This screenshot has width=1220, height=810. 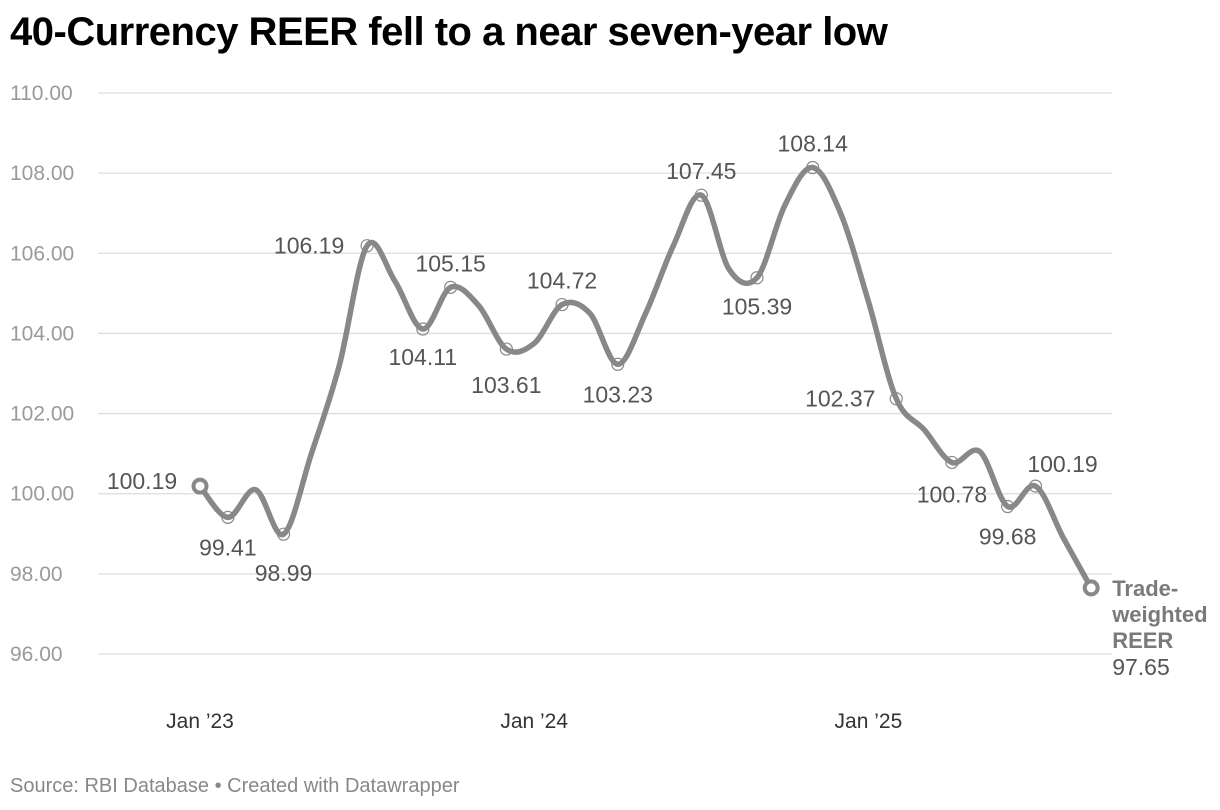 What do you see at coordinates (42, 333) in the screenshot?
I see `y-tick-label: 104.00` at bounding box center [42, 333].